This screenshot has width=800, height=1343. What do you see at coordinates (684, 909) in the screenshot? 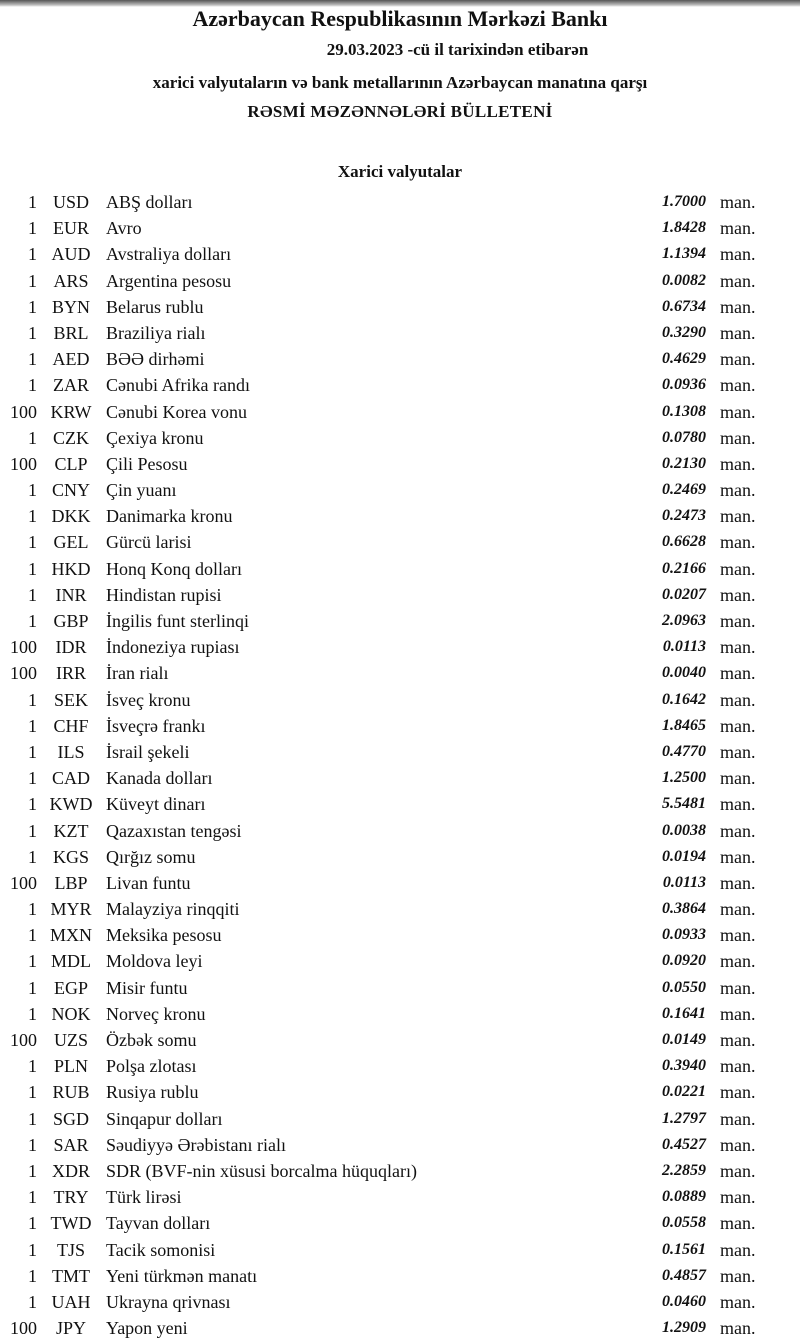
I see `rate-value: 0.3864` at bounding box center [684, 909].